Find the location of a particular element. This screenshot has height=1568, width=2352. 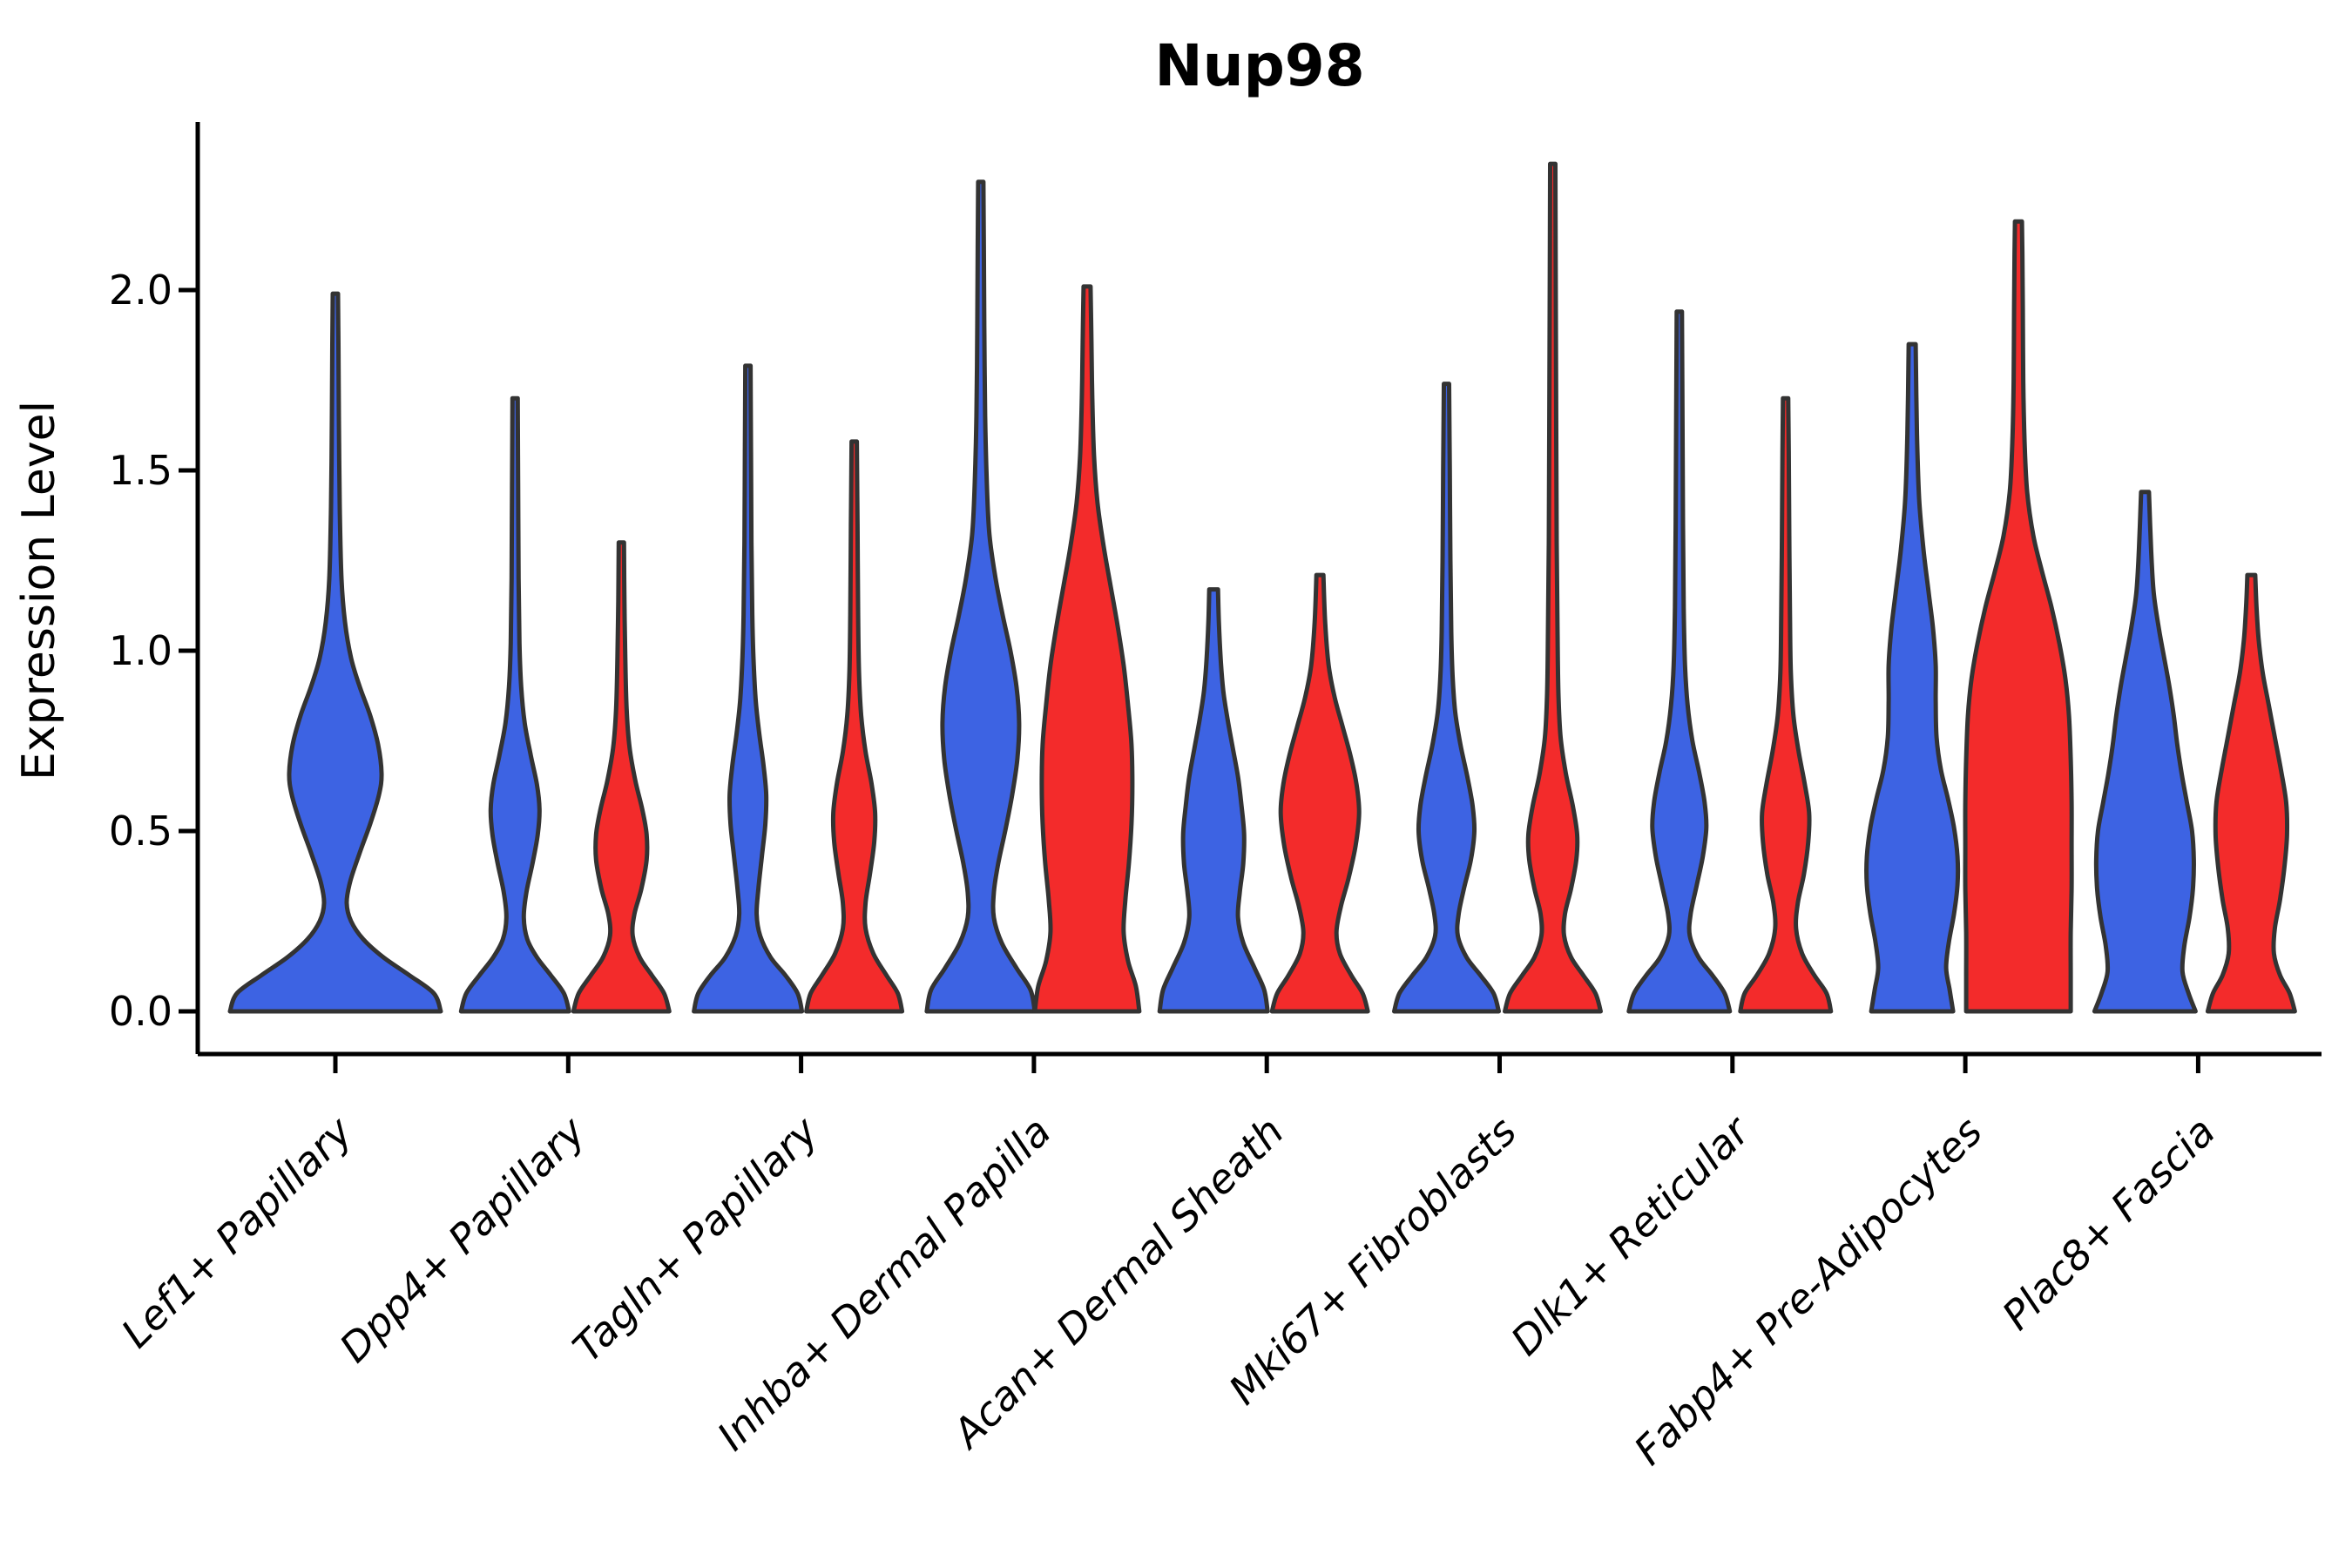

category-label: Lef1+ Papillary is located at coordinates (237, 1231).